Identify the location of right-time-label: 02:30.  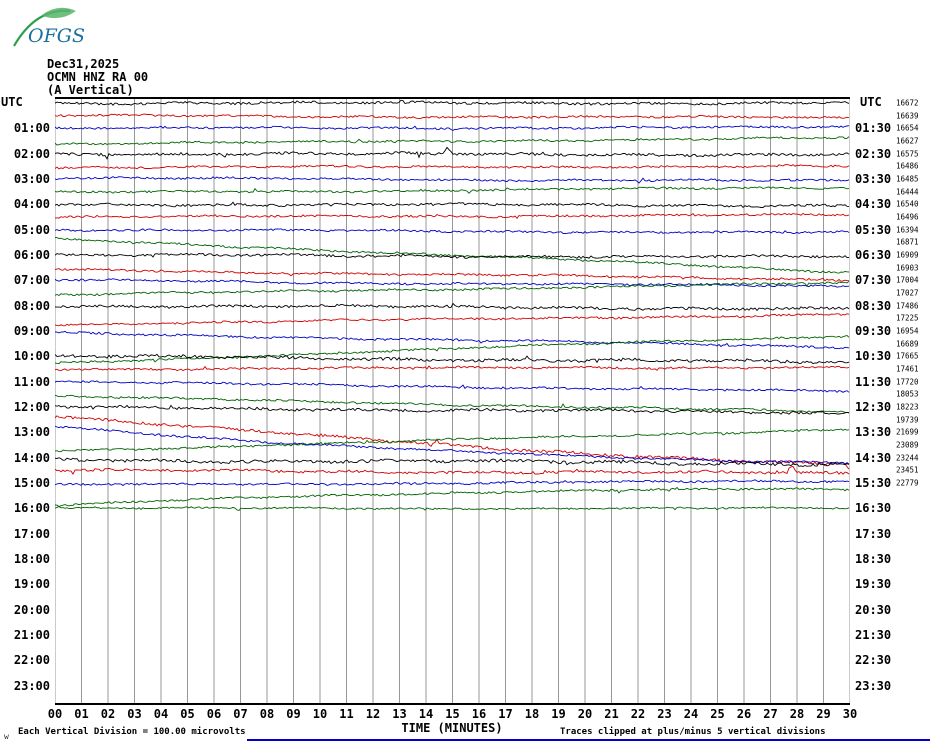
(873, 153).